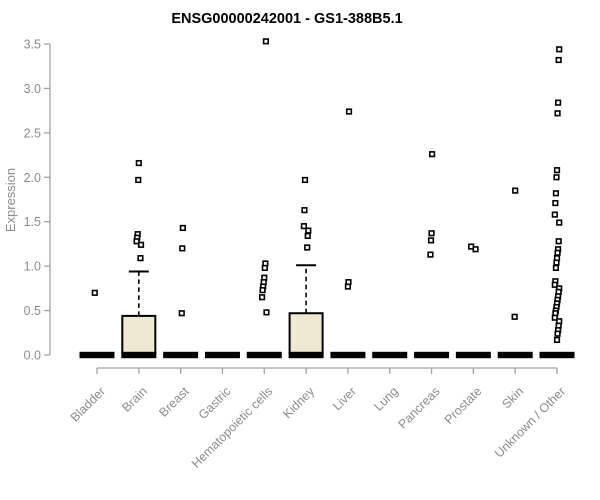 Image resolution: width=600 pixels, height=500 pixels. What do you see at coordinates (286, 19) in the screenshot?
I see `chart-title: ENSG00000242001 - GS1-388B5.1` at bounding box center [286, 19].